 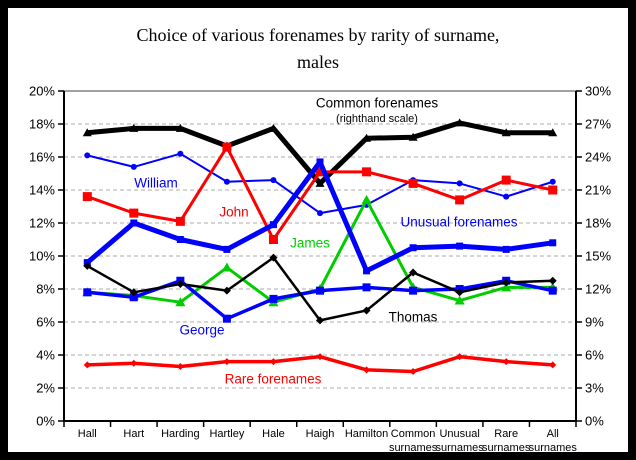 What do you see at coordinates (413, 434) in the screenshot?
I see `x-axis-label: Common` at bounding box center [413, 434].